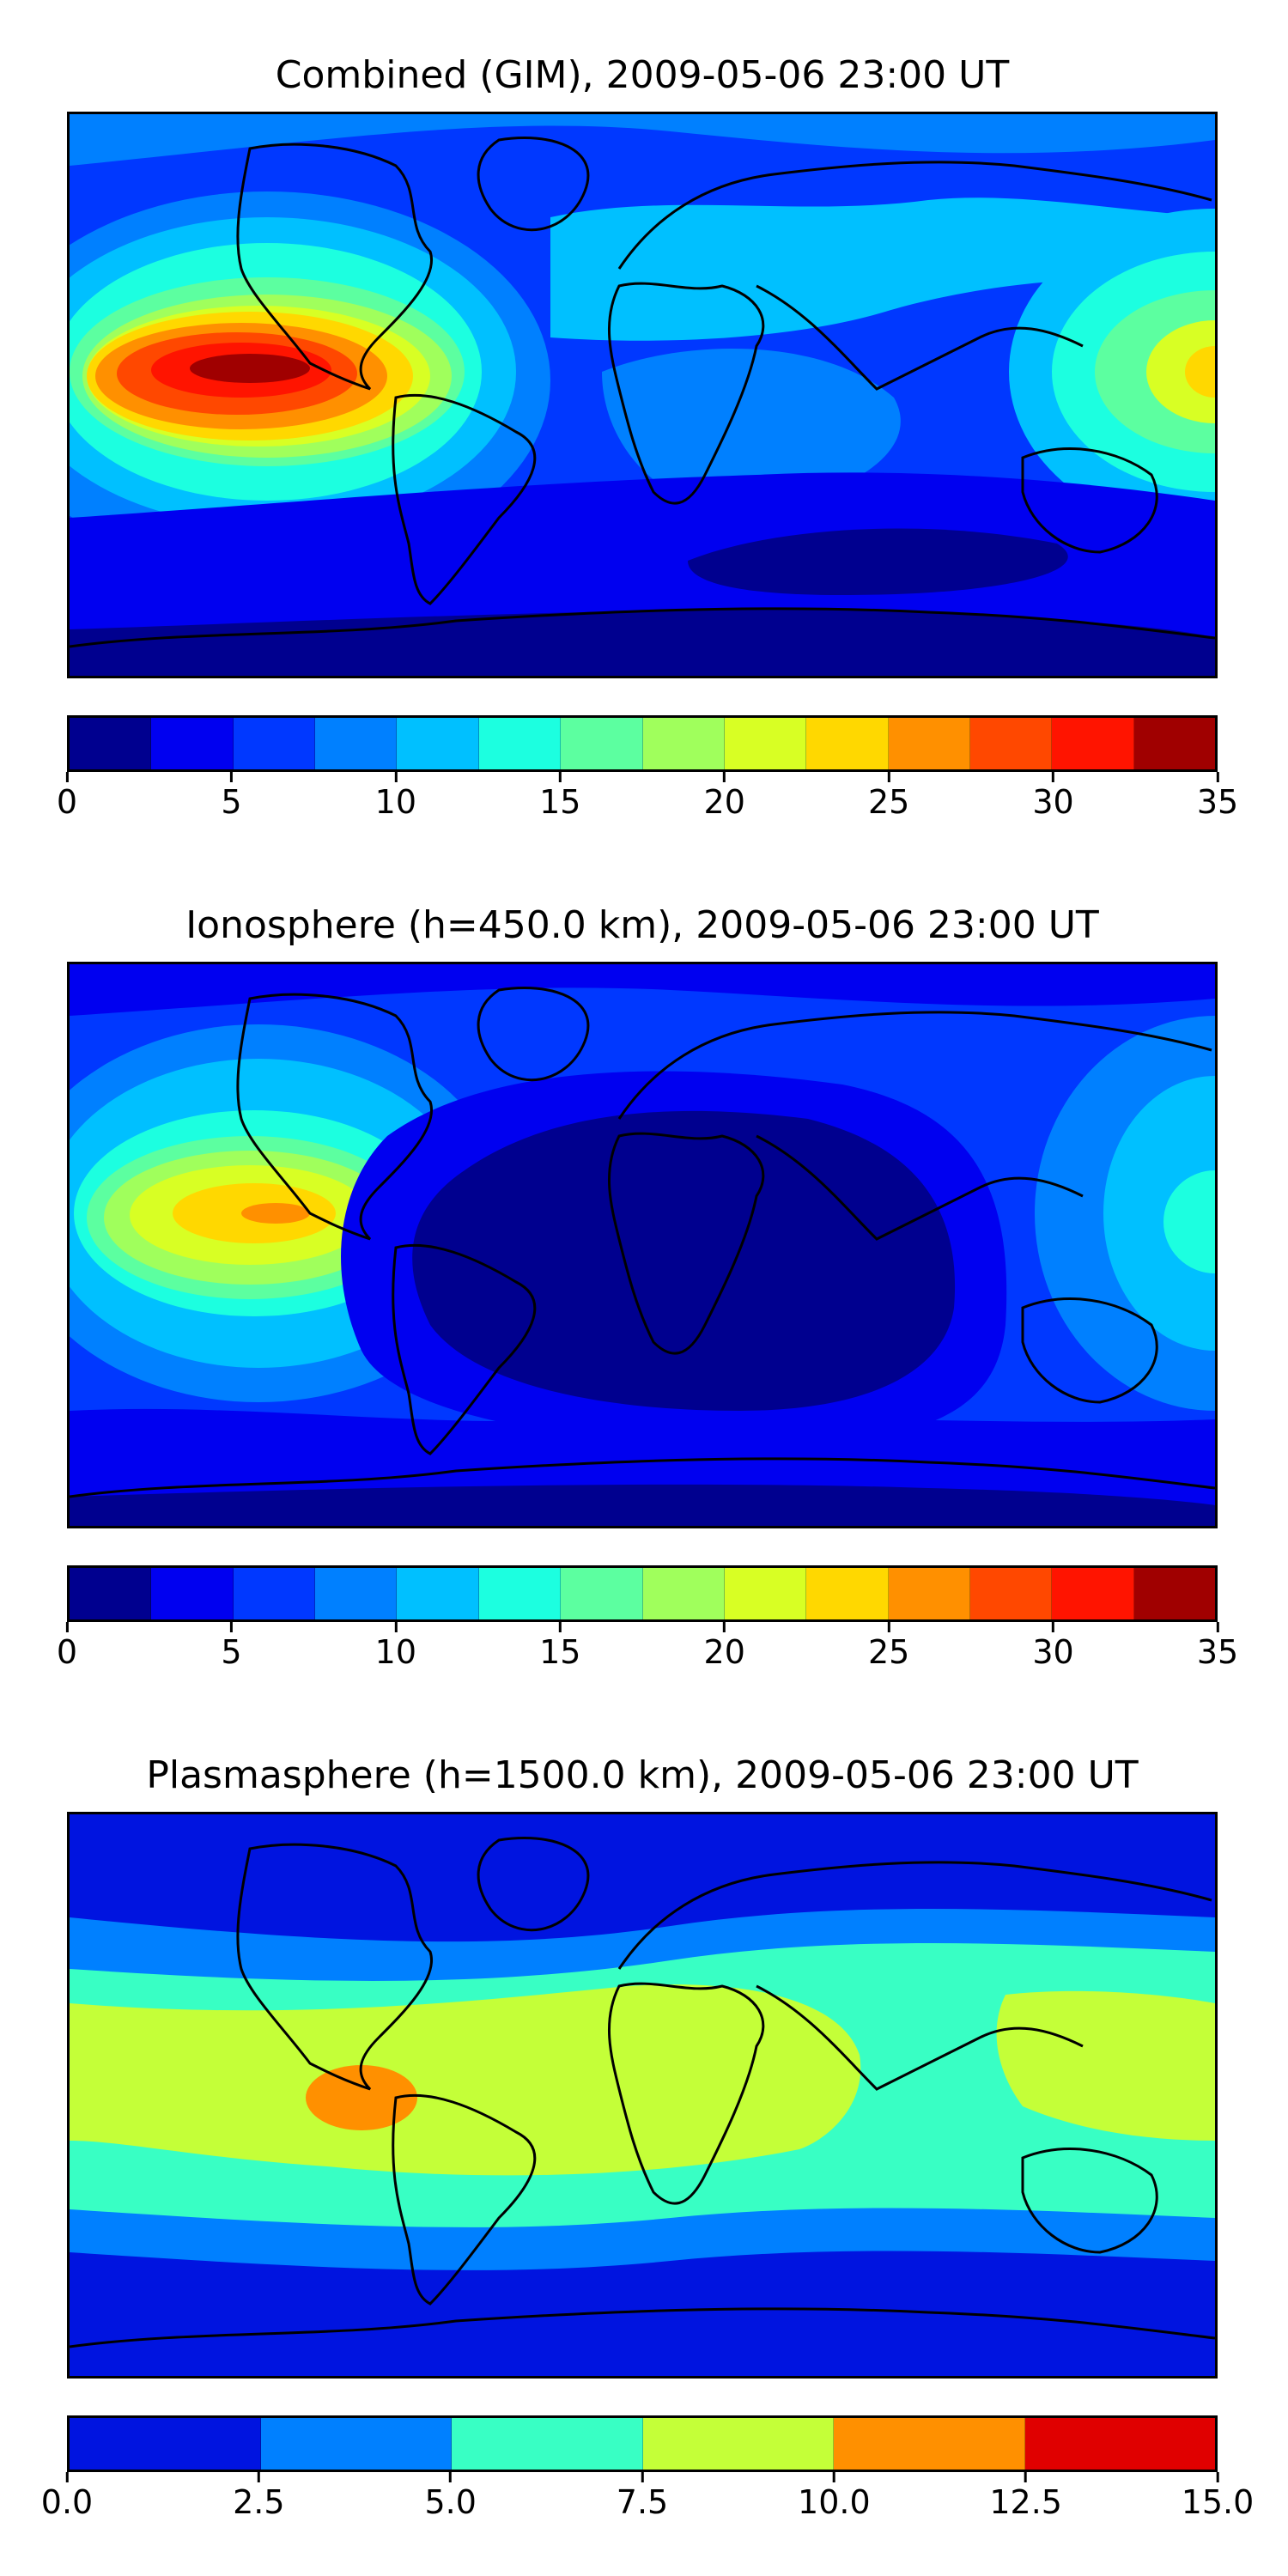 This screenshot has width=1288, height=2576. I want to click on colorbar-tick: 12.5, so click(1025, 2497).